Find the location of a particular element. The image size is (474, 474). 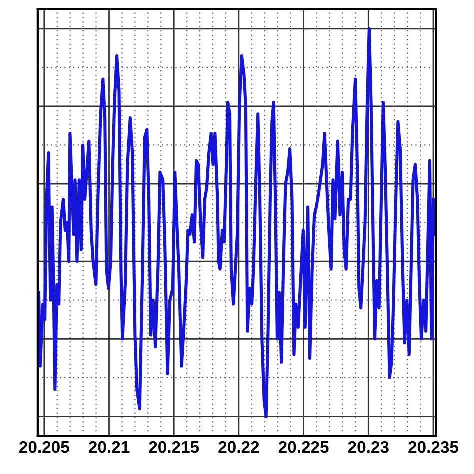

x-tick-label: 20.23 is located at coordinates (368, 447).